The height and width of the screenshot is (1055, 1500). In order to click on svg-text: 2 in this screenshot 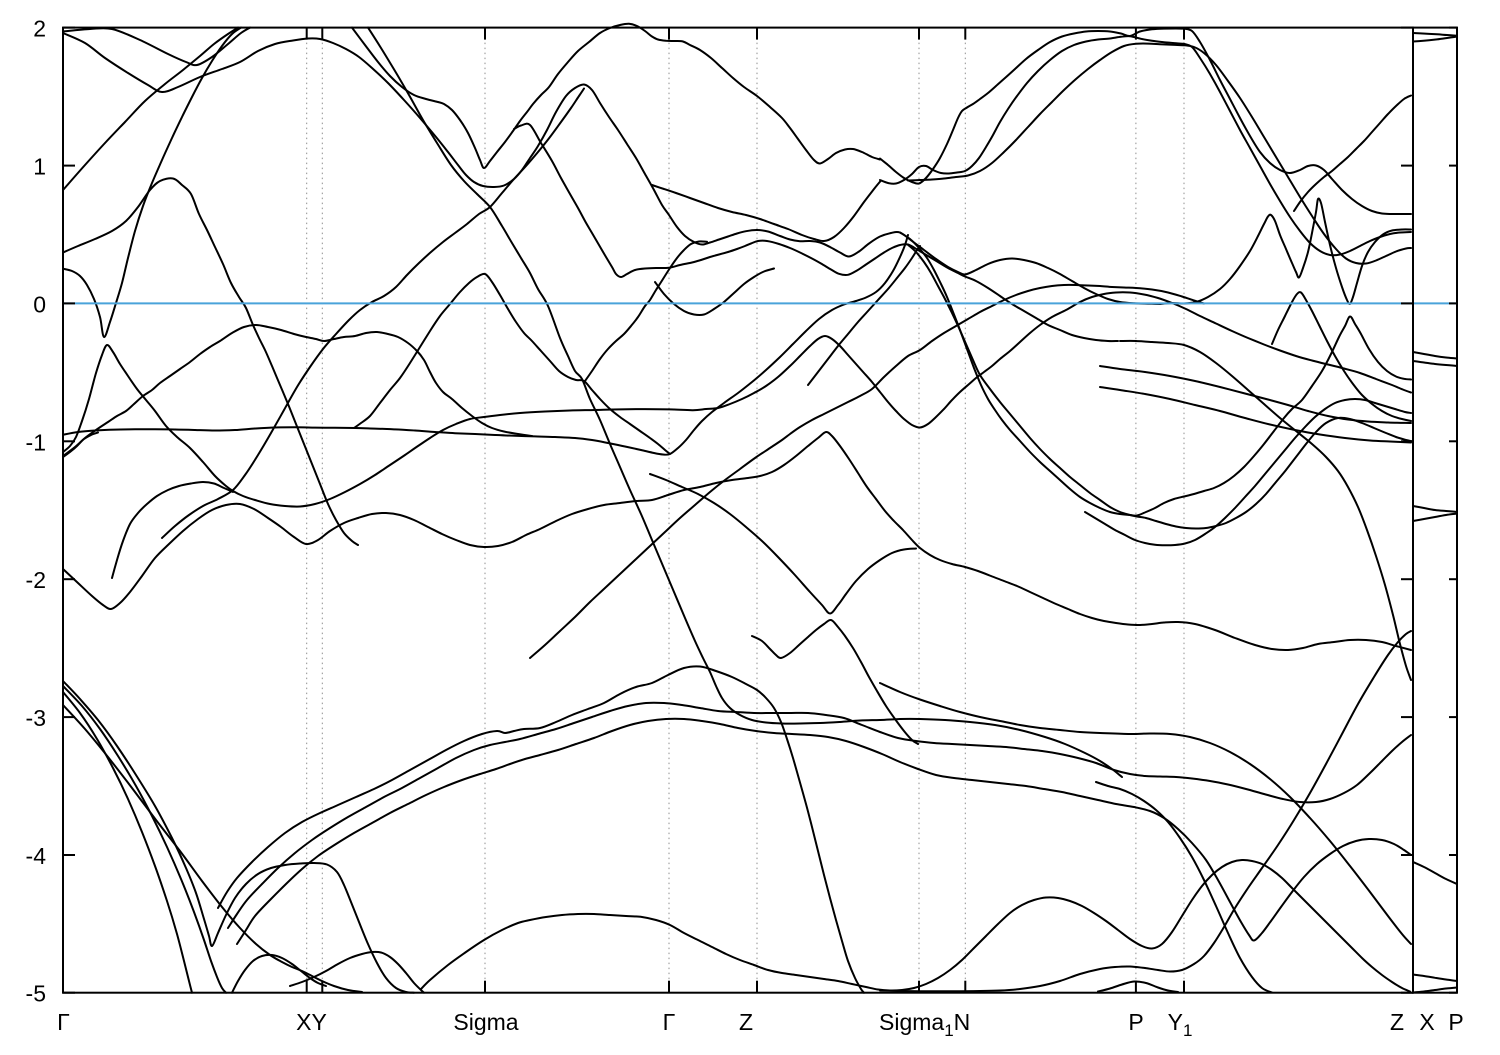, I will do `click(39, 29)`.